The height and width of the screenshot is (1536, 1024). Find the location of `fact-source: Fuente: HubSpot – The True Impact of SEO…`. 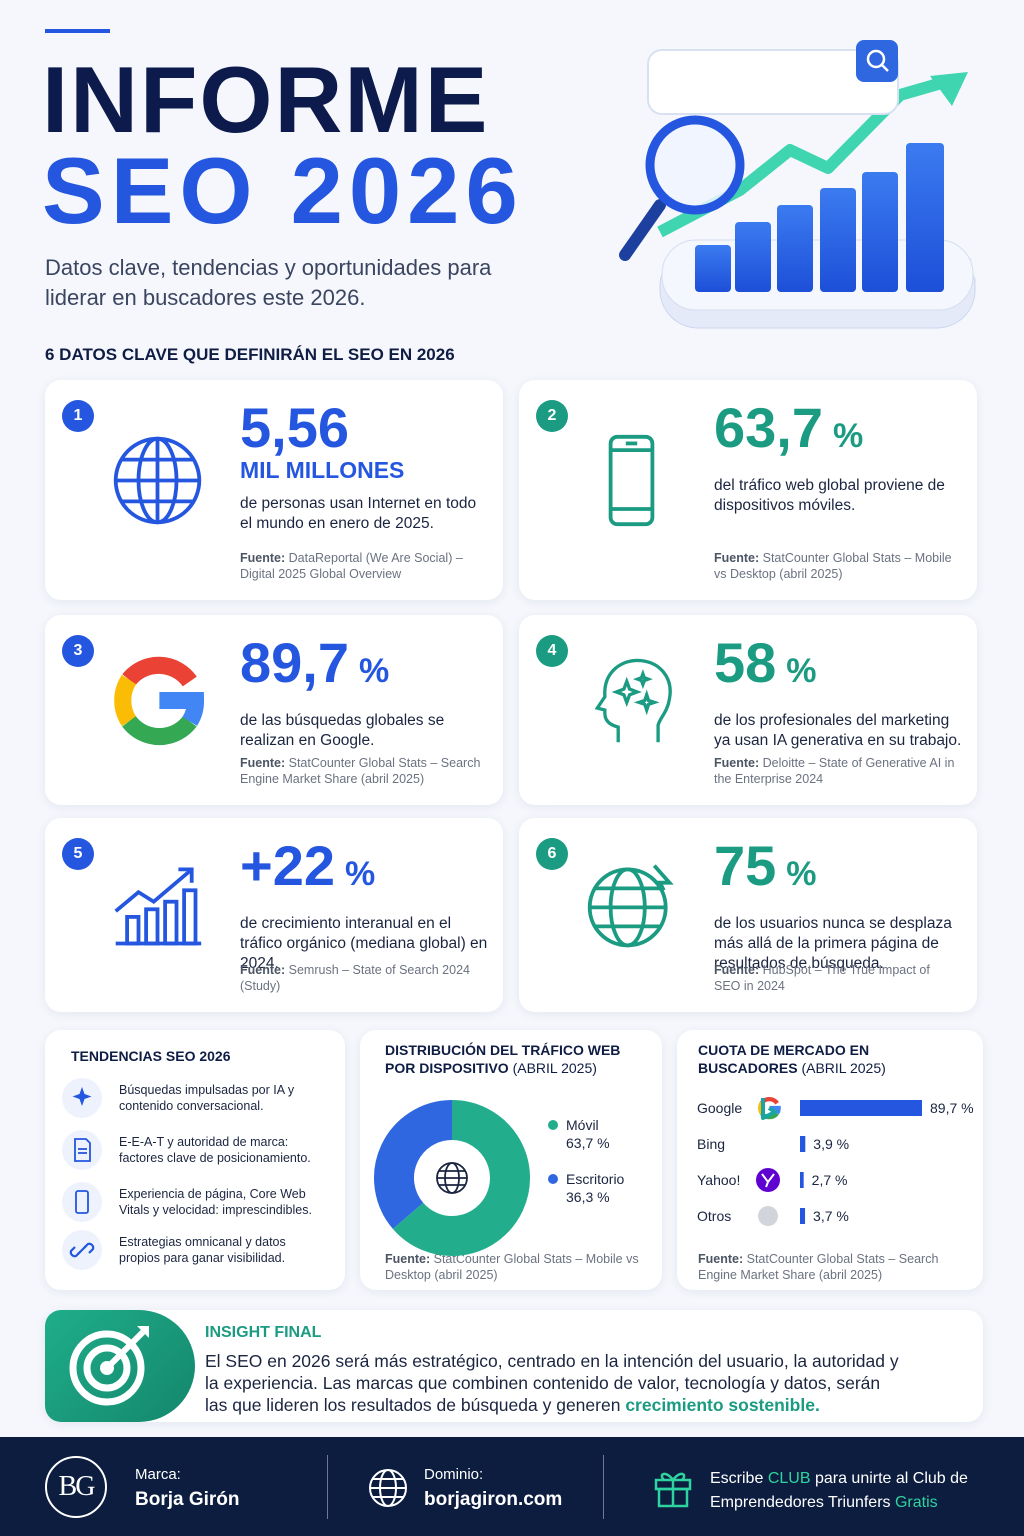

fact-source: Fuente: HubSpot – The True Impact of SEO… is located at coordinates (836, 978).